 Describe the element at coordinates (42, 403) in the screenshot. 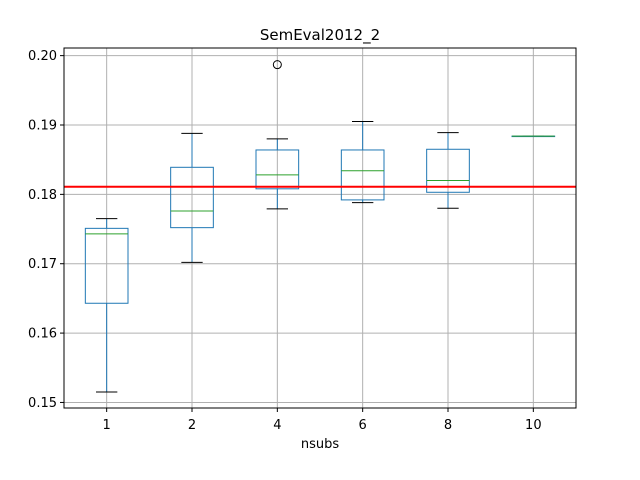

I see `y-tick-label: 0.15` at that location.